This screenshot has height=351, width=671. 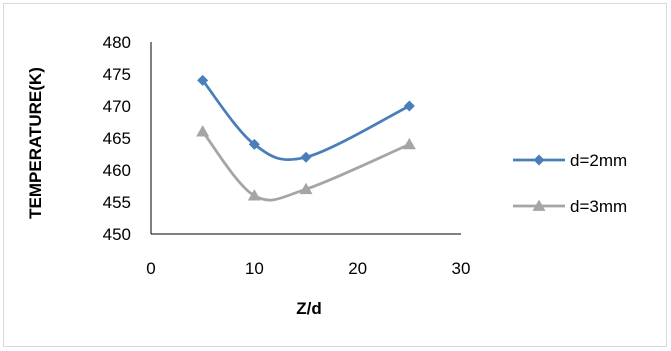 I want to click on x-tick-label: 30, so click(x=461, y=268).